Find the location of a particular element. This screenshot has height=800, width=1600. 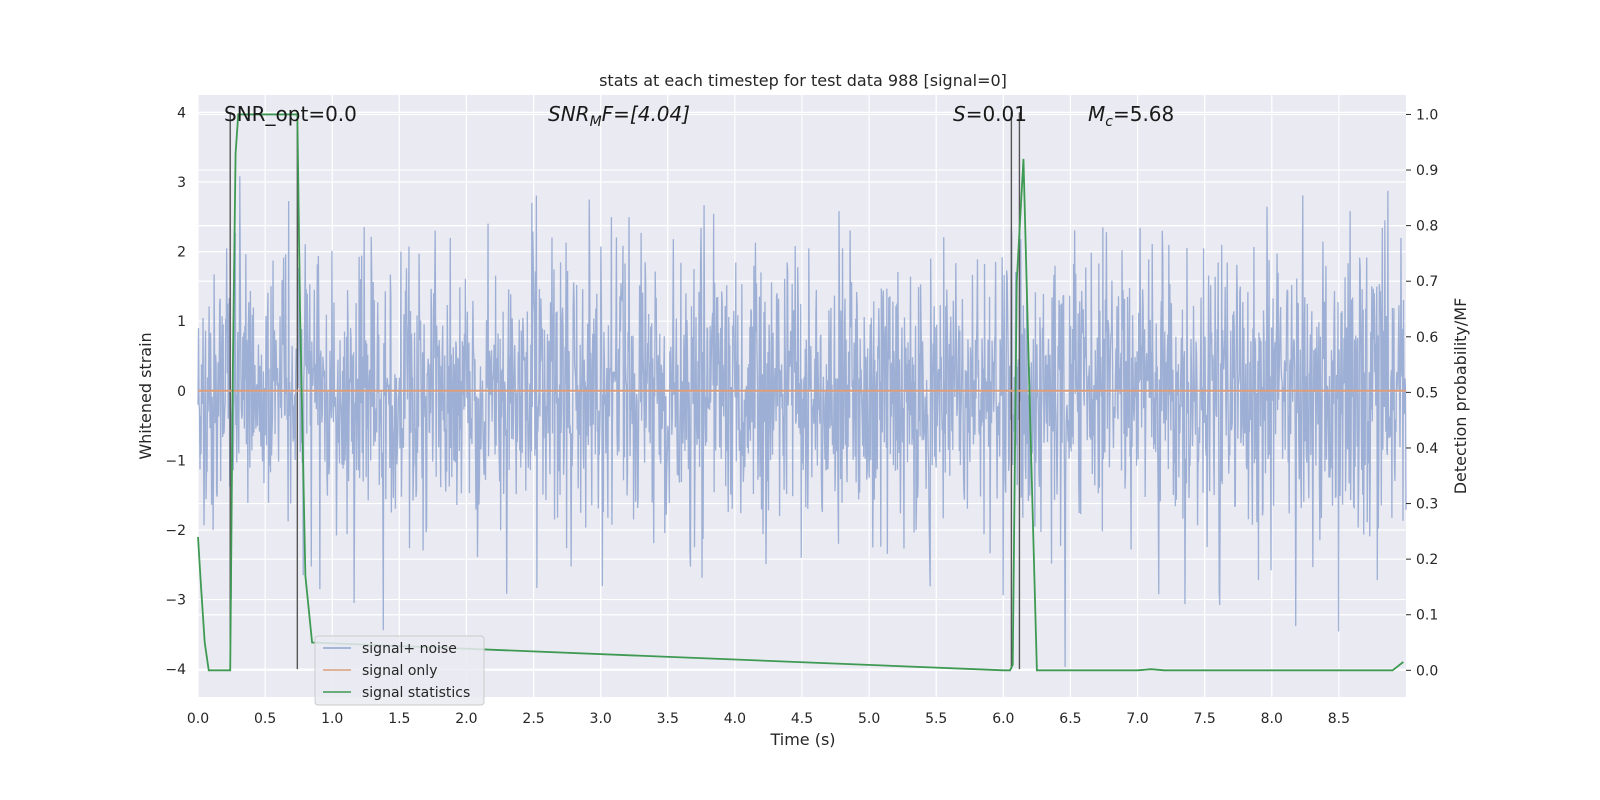

s-rest: =0.01 is located at coordinates (996, 114).